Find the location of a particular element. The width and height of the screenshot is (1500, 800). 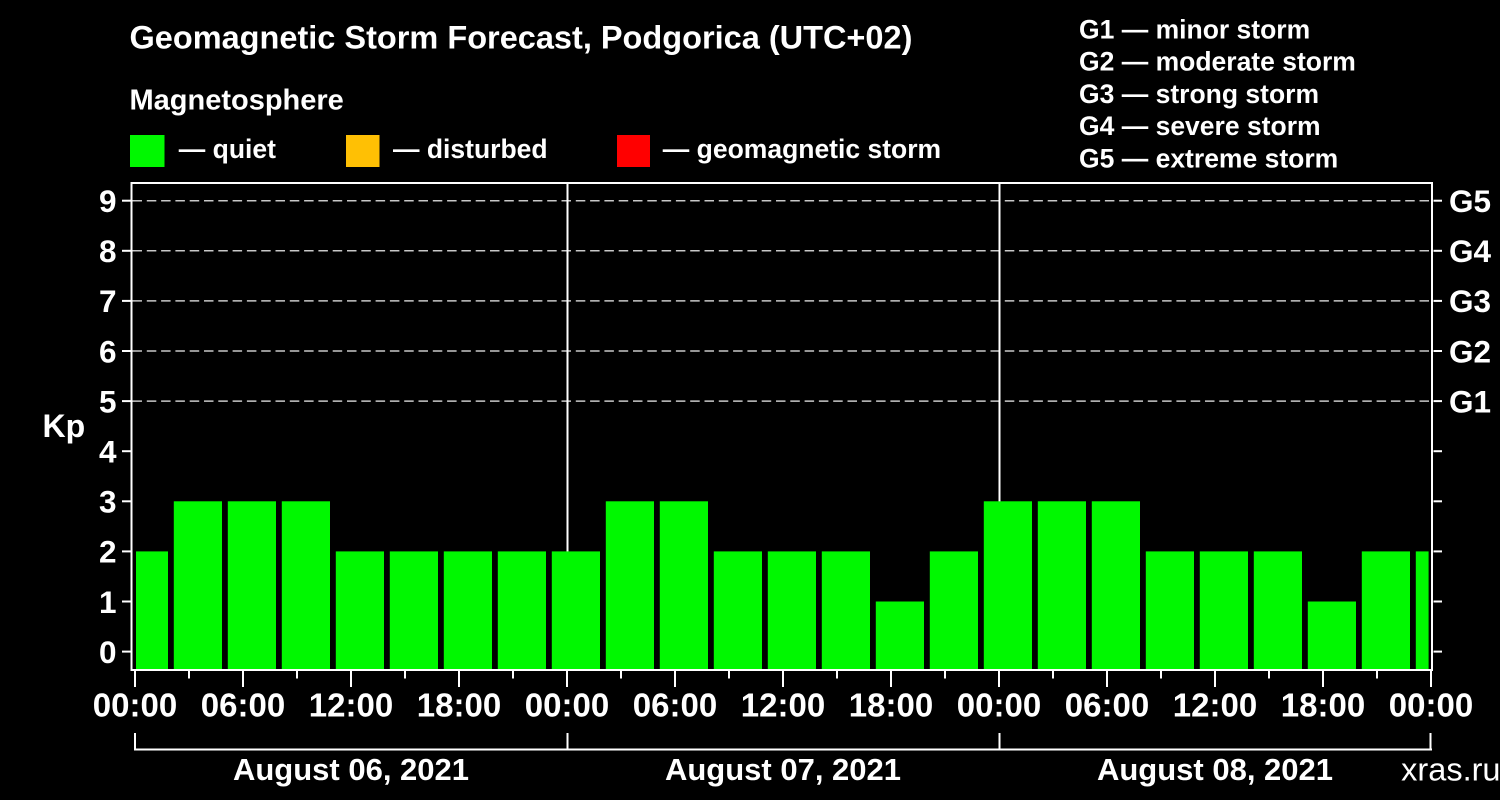

svg-text: G1 is located at coordinates (1470, 401).